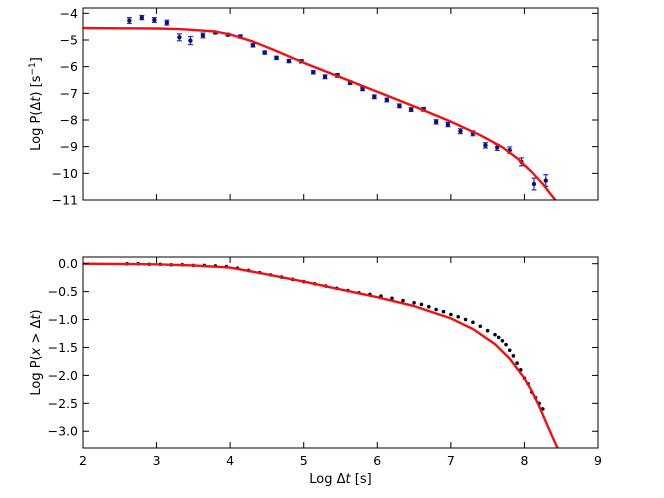  I want to click on y-tick-label: −9, so click(69, 146).